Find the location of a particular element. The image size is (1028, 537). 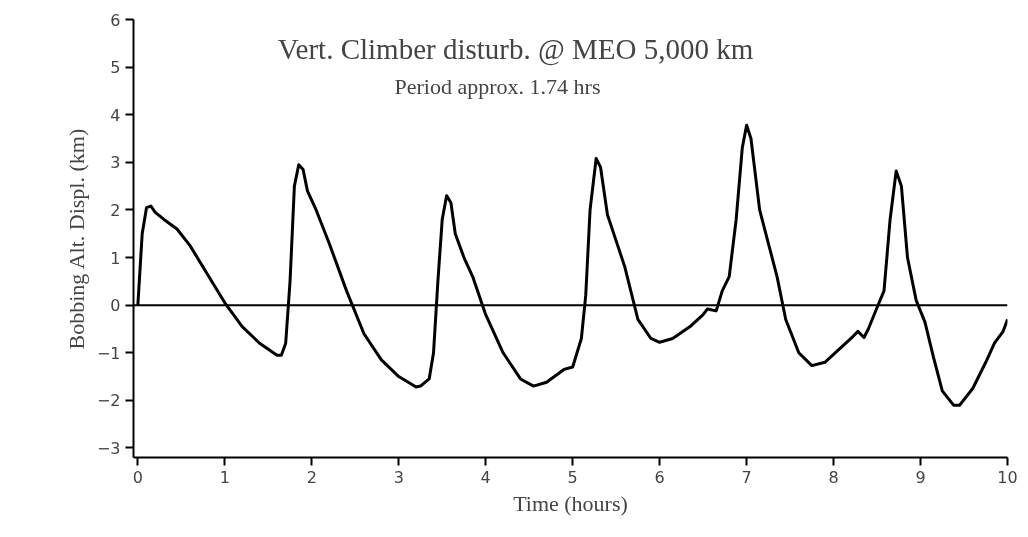

y-tick-label: −1 is located at coordinates (108, 353).